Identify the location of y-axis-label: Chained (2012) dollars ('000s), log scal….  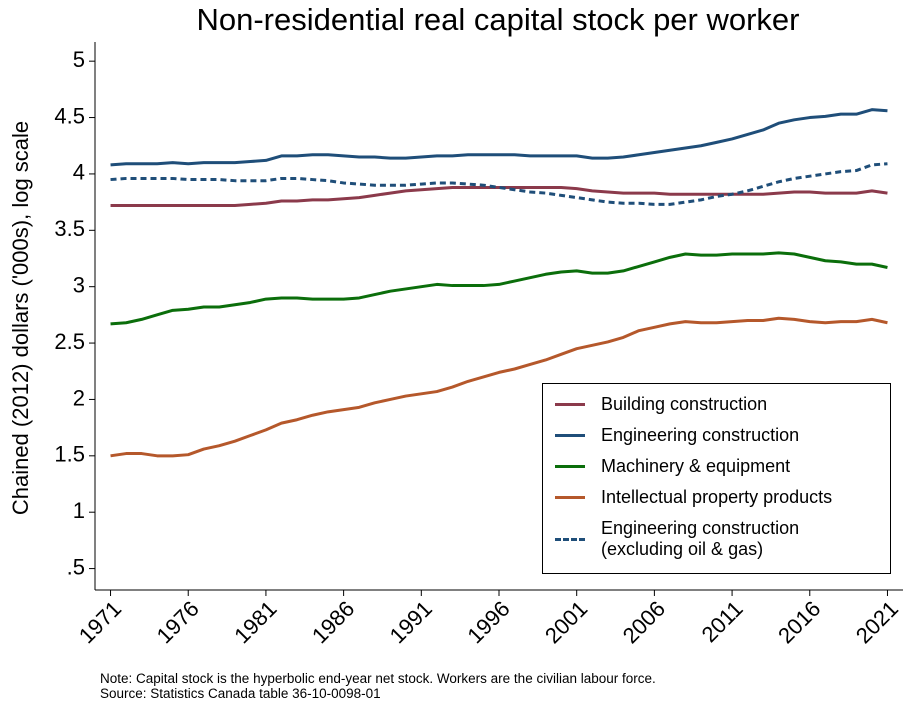
(20, 318).